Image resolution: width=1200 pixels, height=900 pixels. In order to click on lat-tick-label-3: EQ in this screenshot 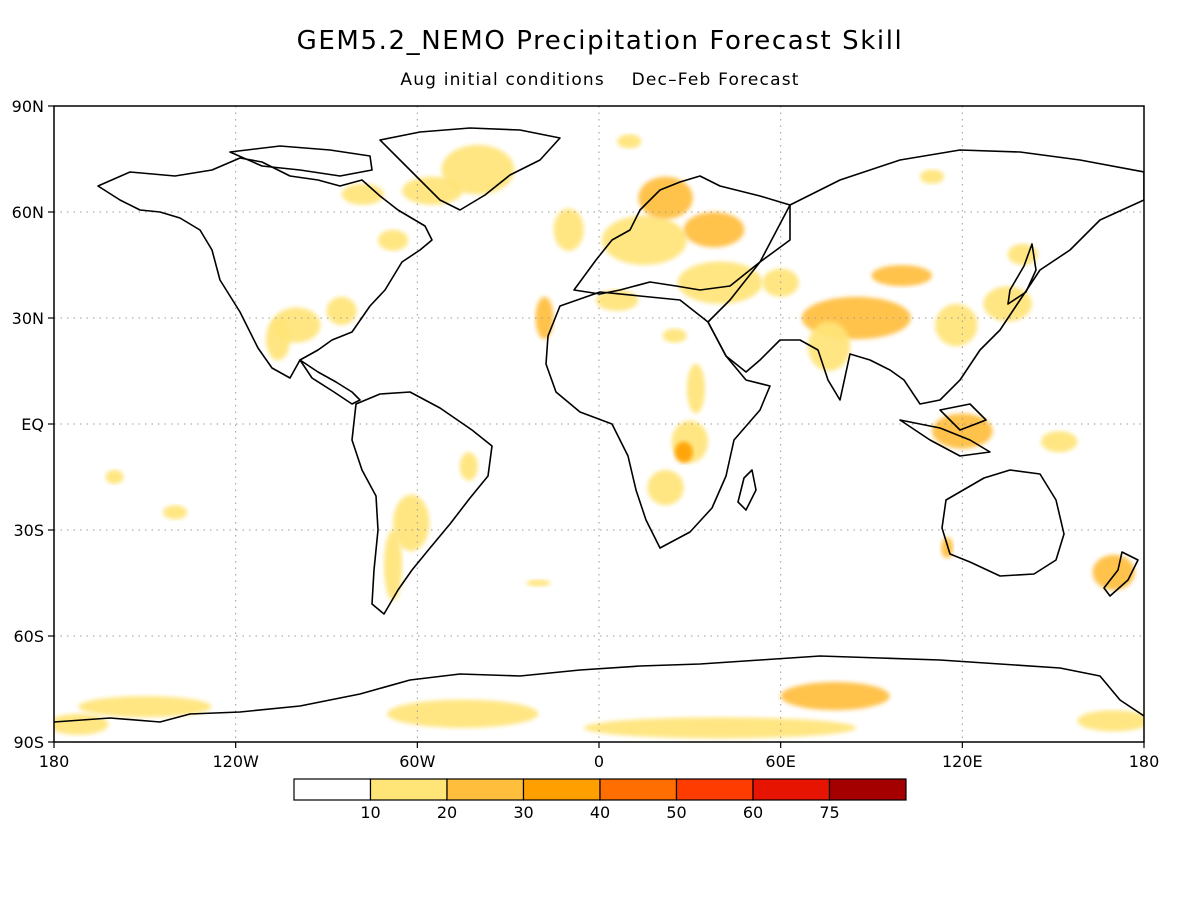, I will do `click(32, 424)`.